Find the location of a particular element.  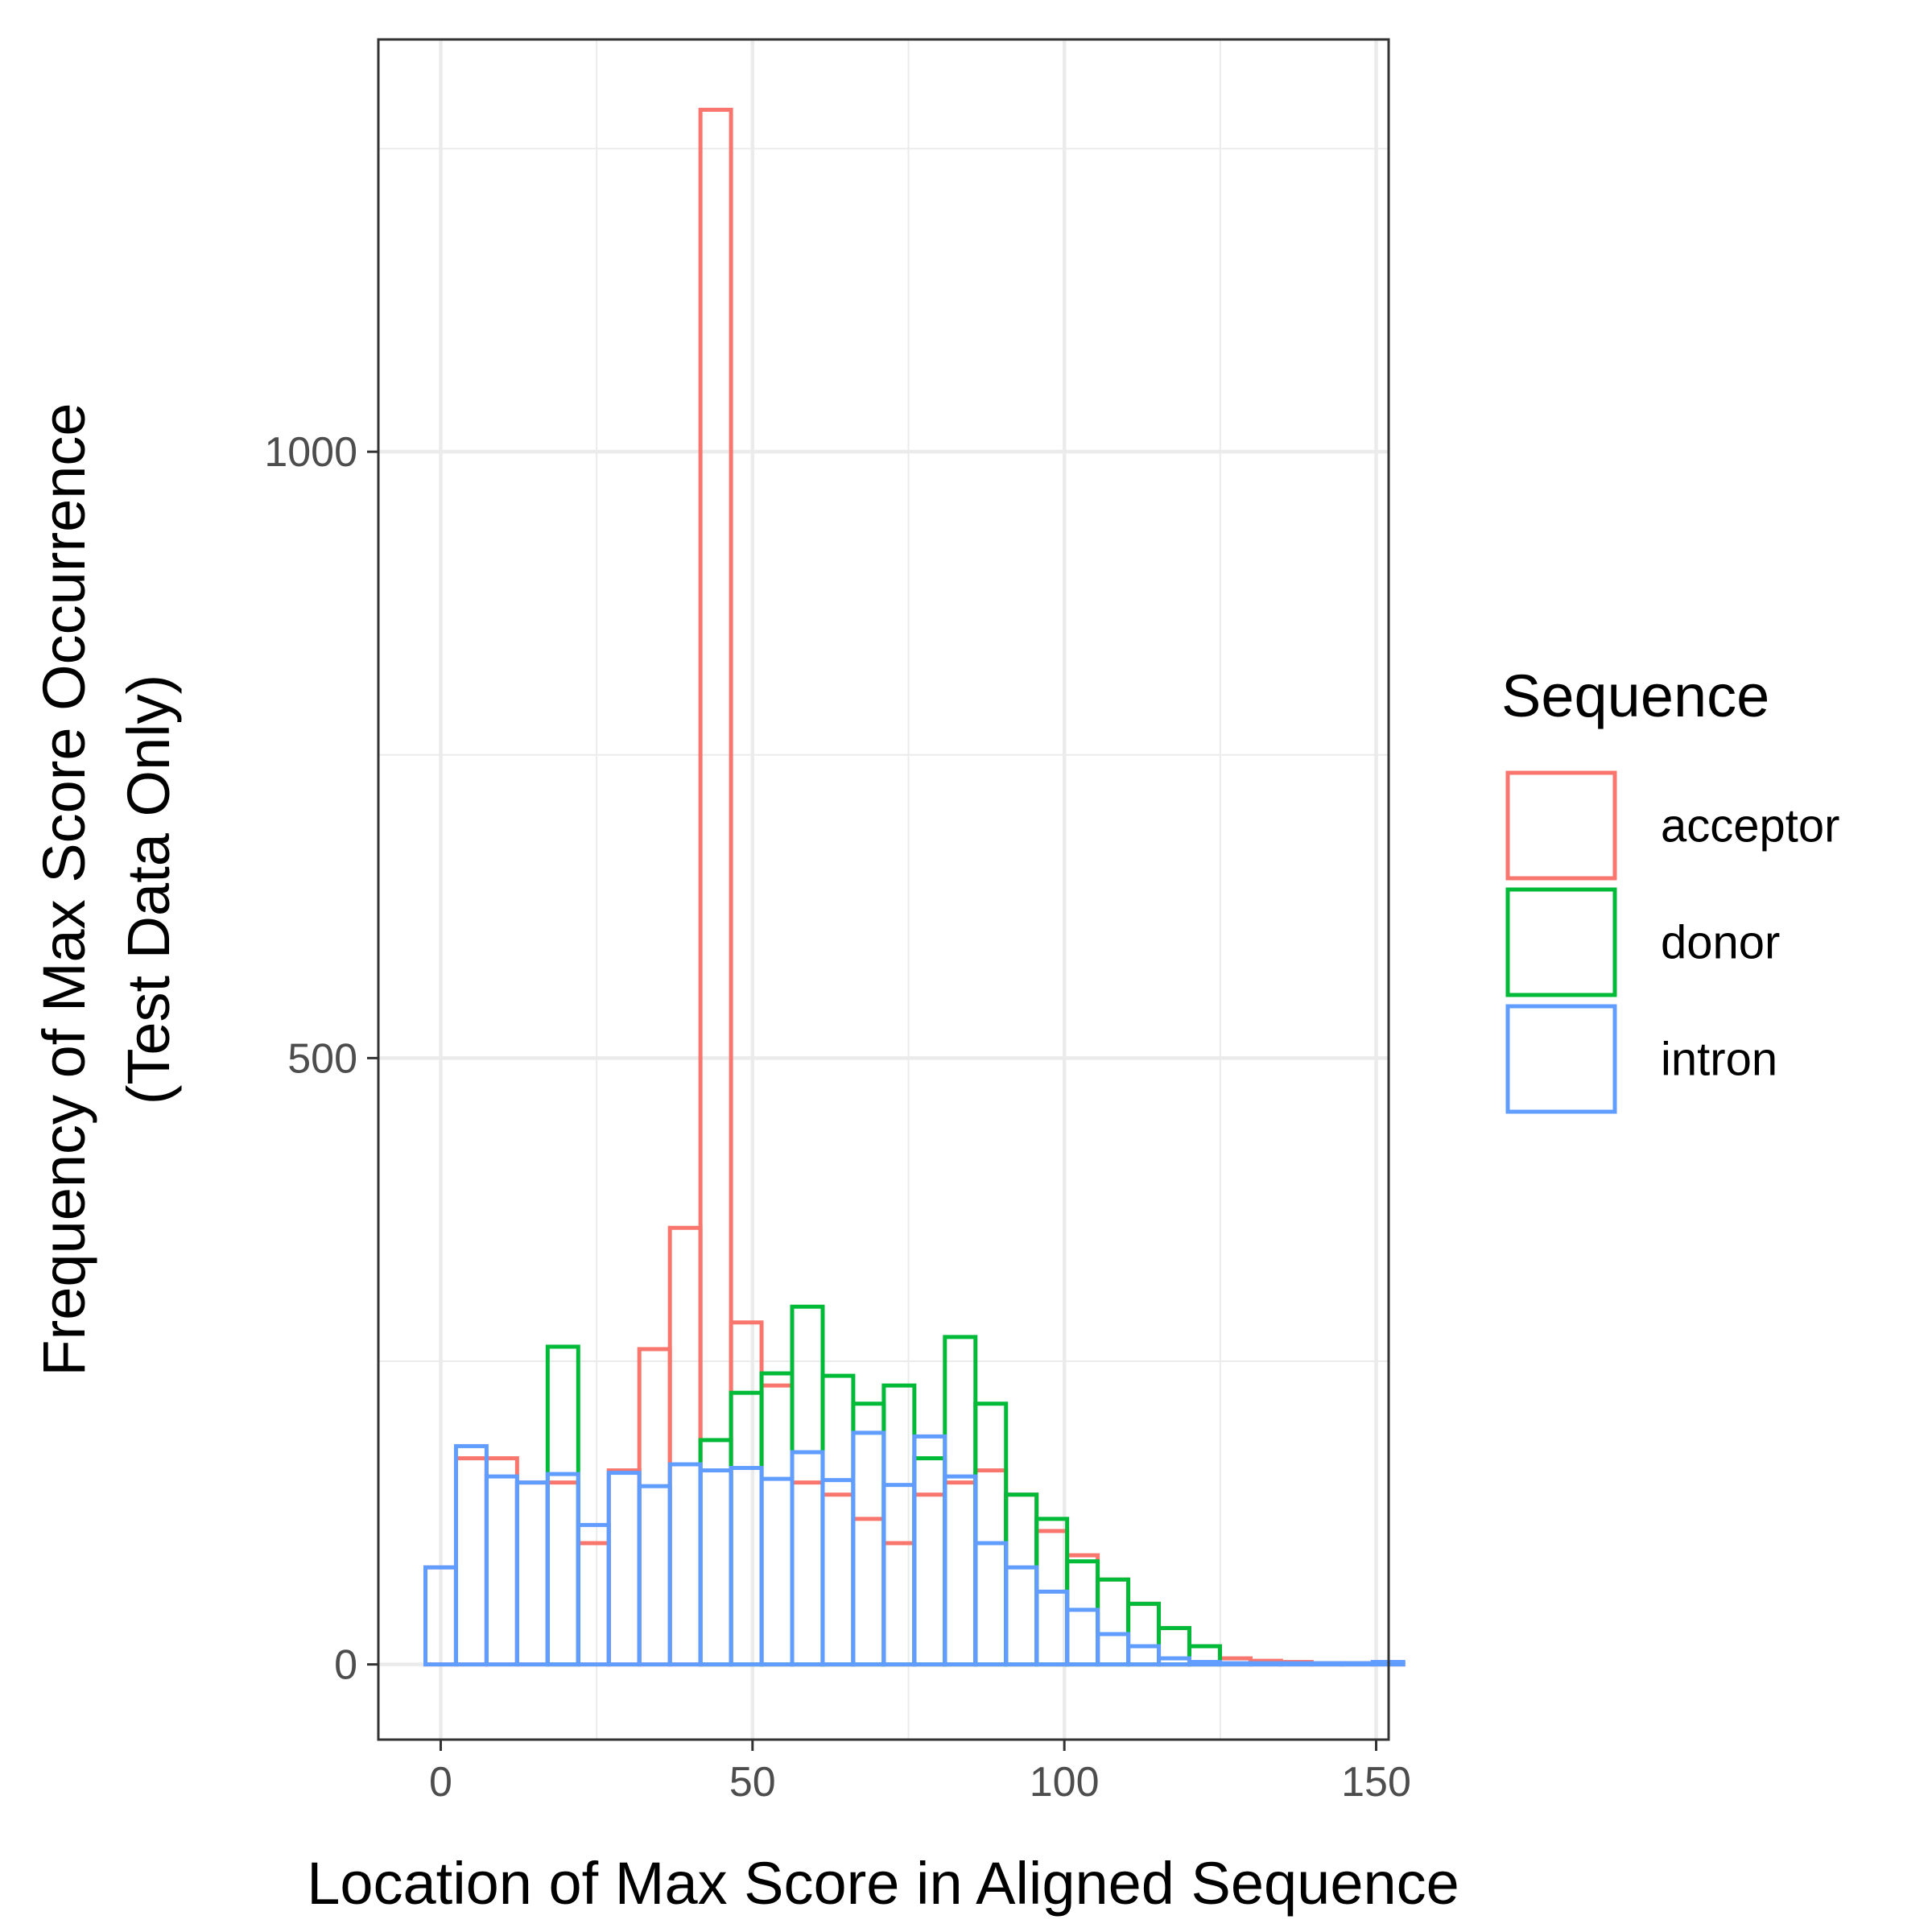

legend-label-acceptor: acceptor is located at coordinates (1750, 826).